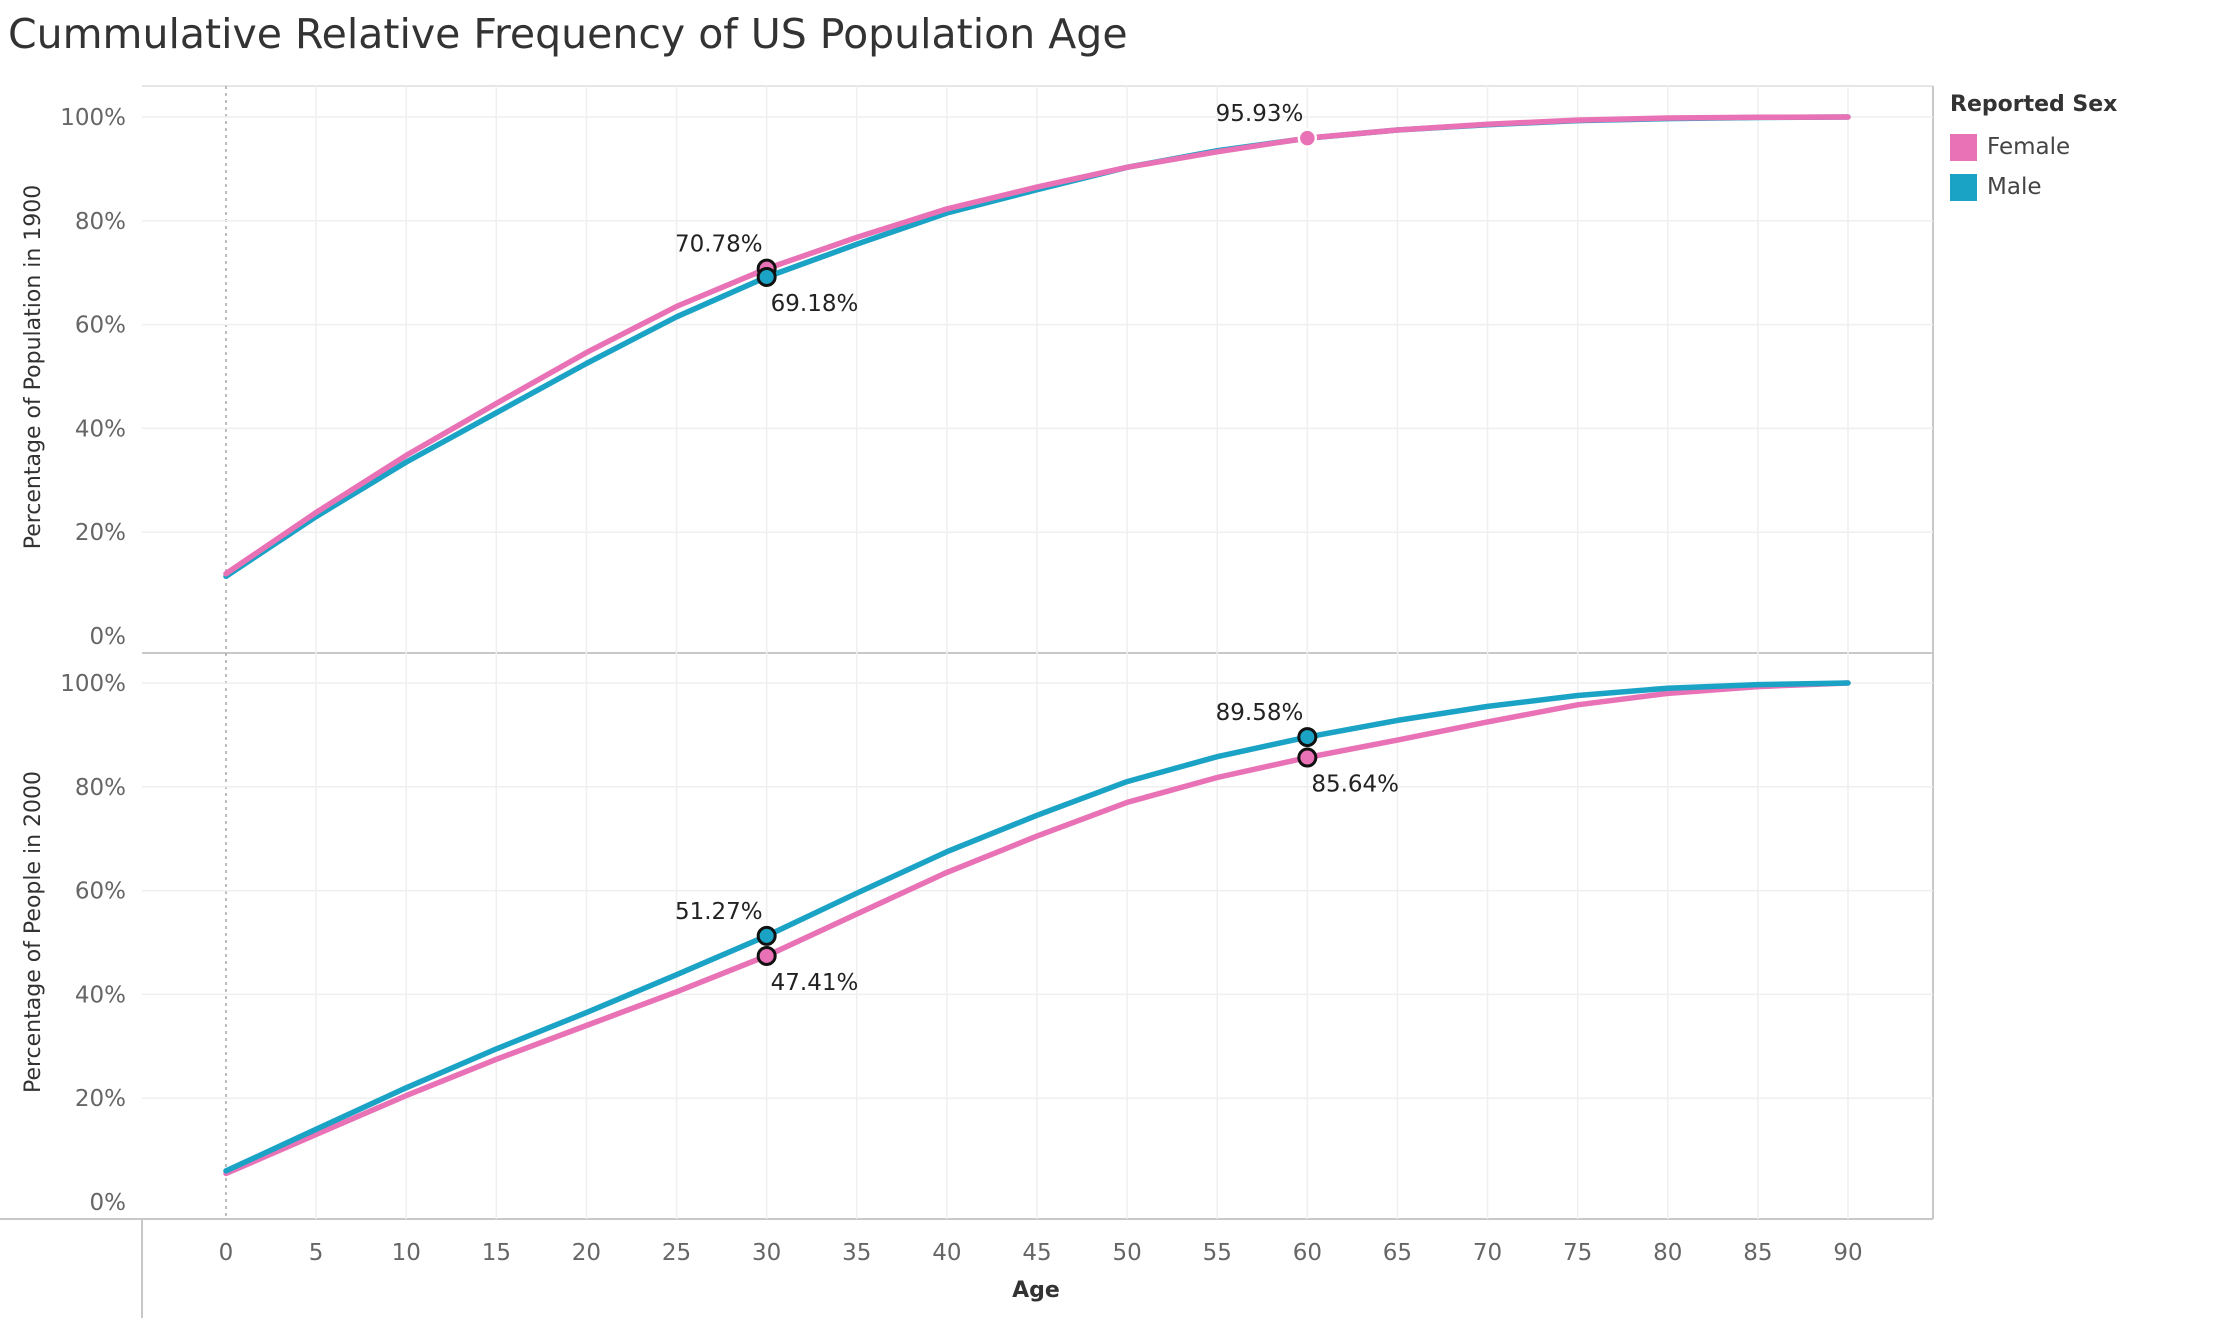 This screenshot has width=2218, height=1318. What do you see at coordinates (1036, 1290) in the screenshot?
I see `x-axis-title: Age` at bounding box center [1036, 1290].